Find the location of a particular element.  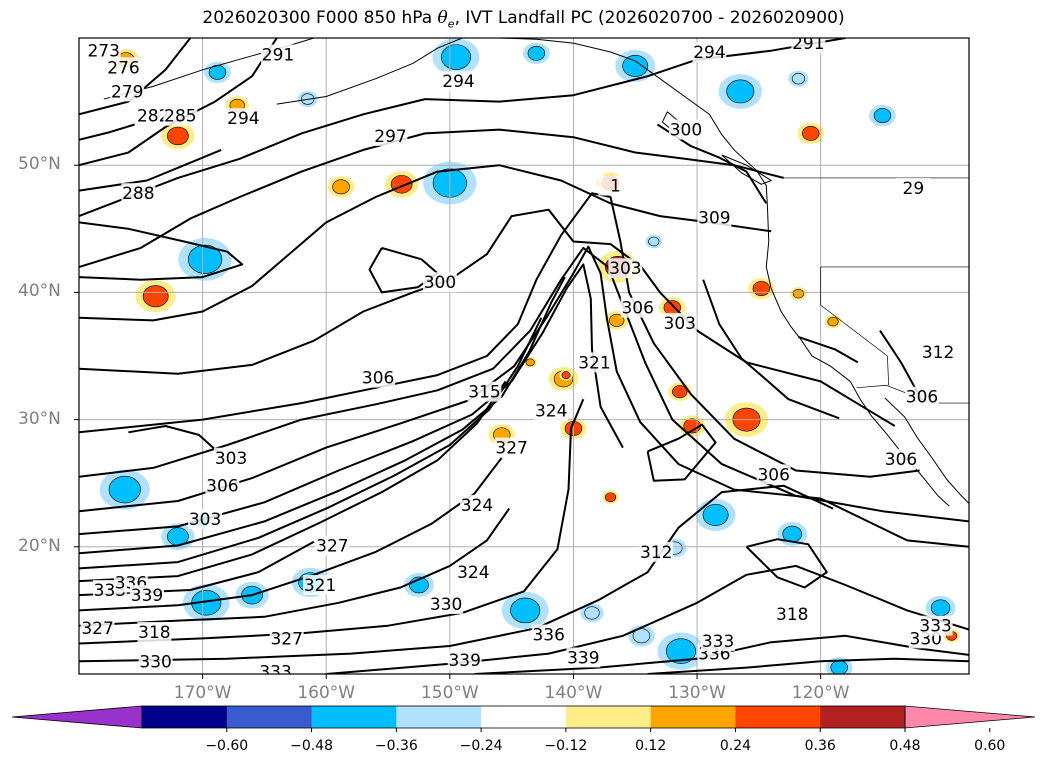

contour-label: 288 is located at coordinates (138, 194).